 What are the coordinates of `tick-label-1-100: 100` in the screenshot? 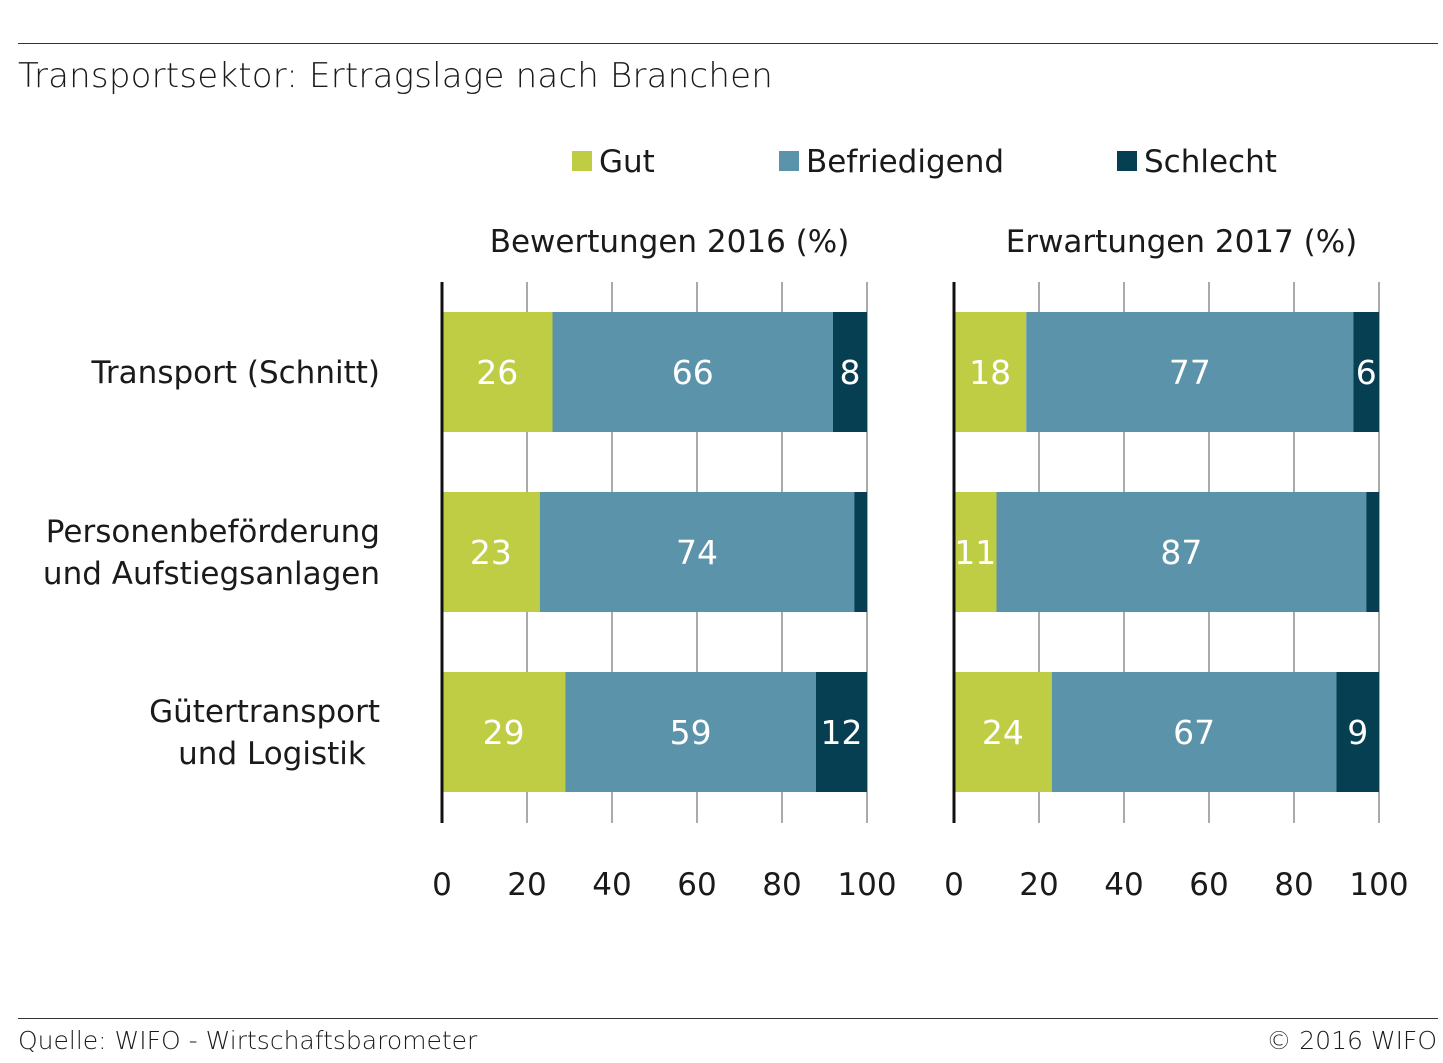 It's located at (866, 885).